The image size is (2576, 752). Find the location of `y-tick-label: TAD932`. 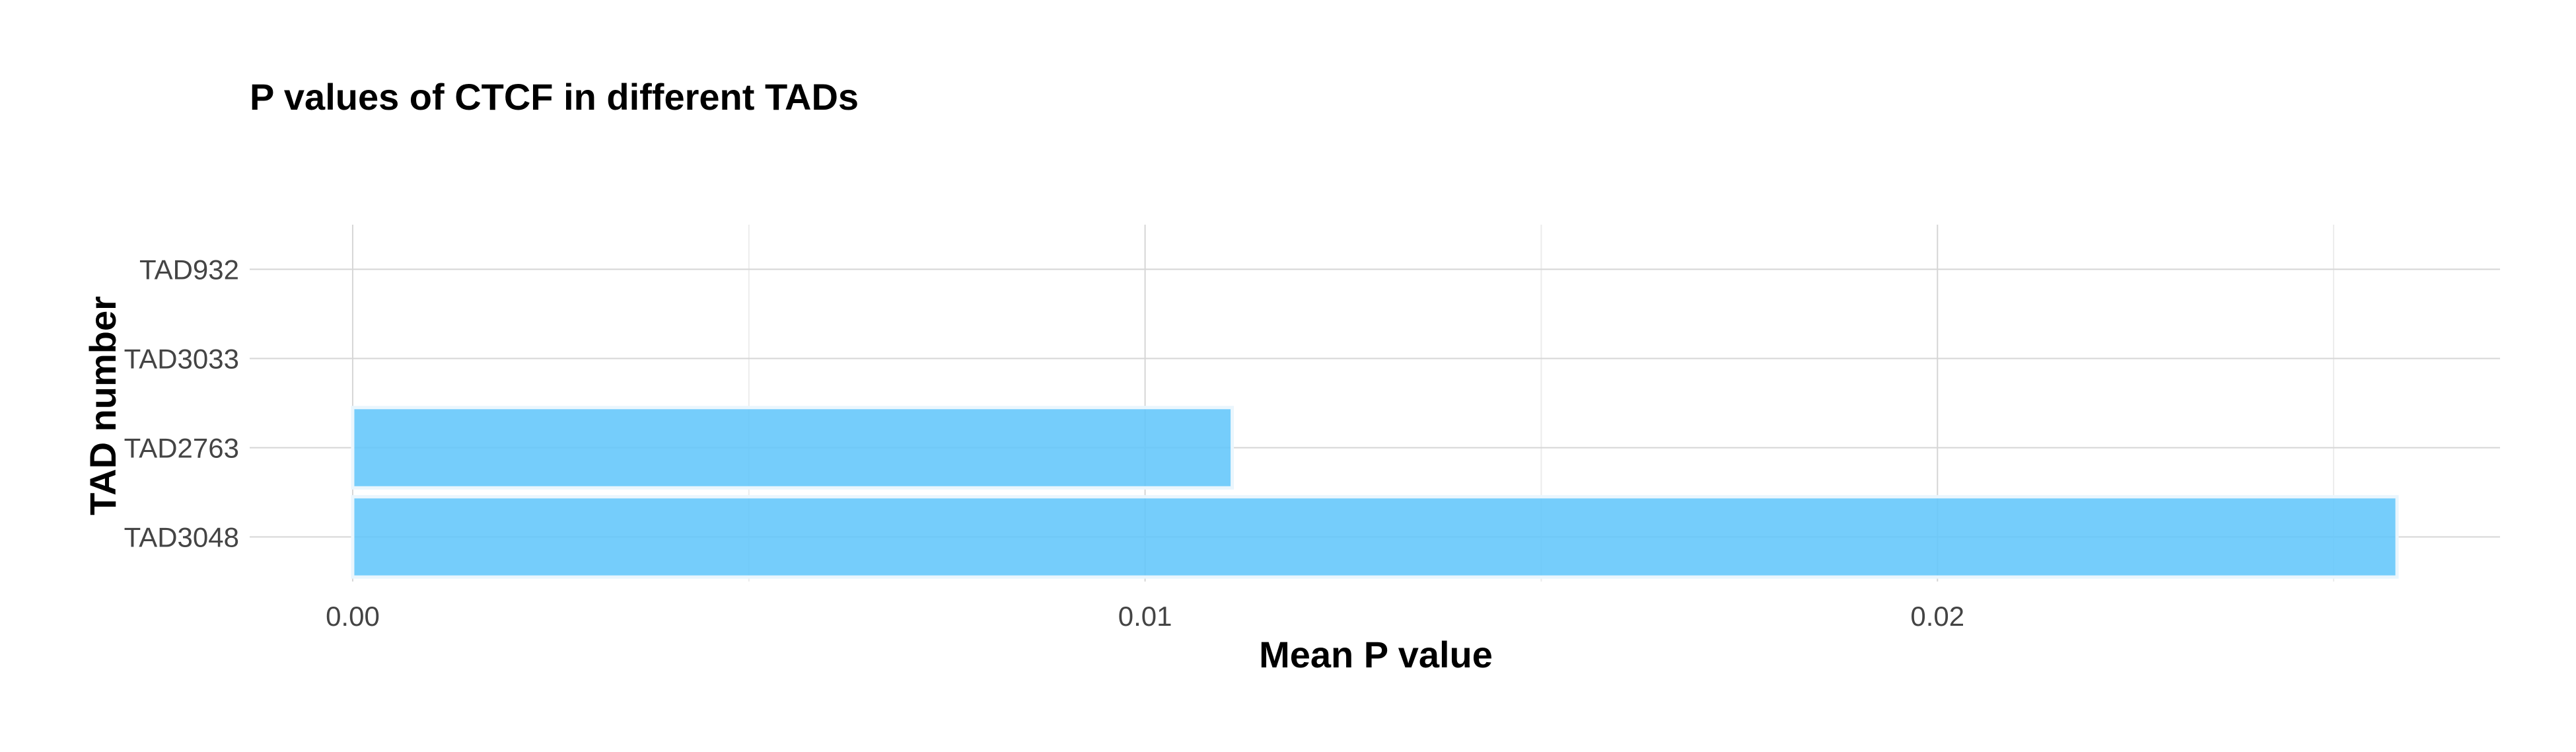

y-tick-label: TAD932 is located at coordinates (189, 269).